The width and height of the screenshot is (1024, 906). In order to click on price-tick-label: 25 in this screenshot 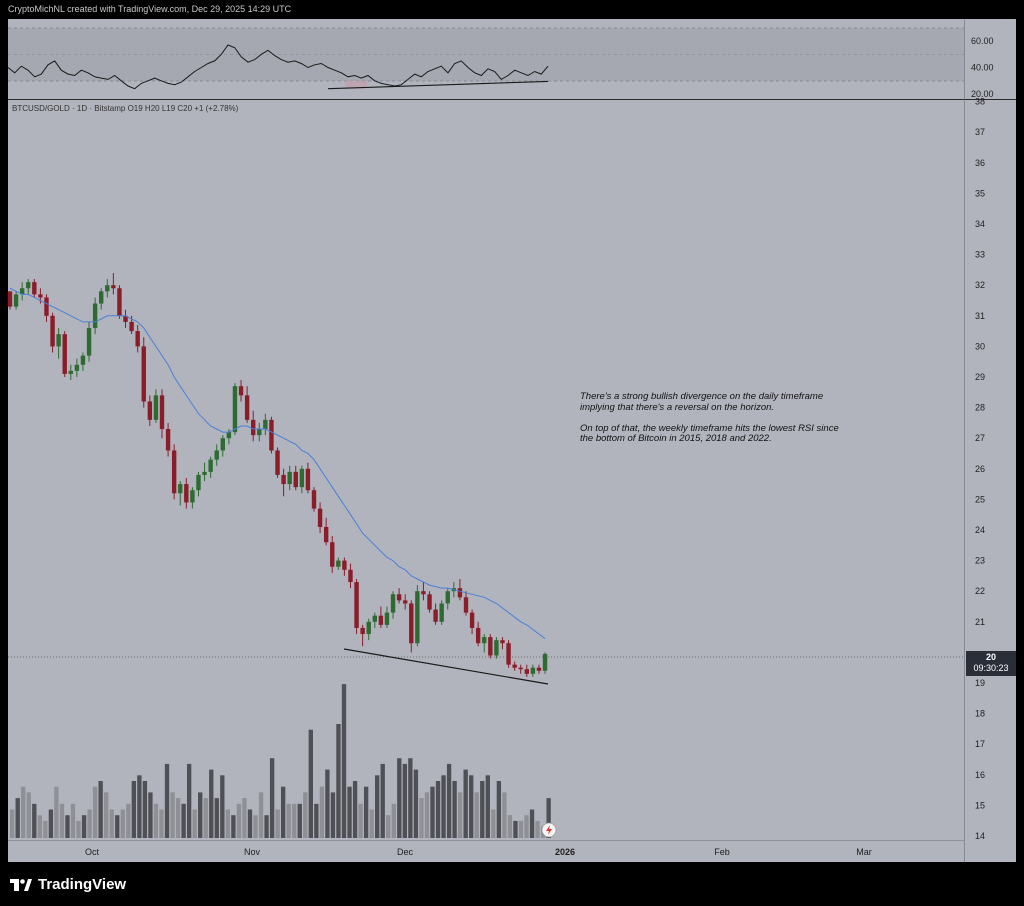, I will do `click(980, 499)`.